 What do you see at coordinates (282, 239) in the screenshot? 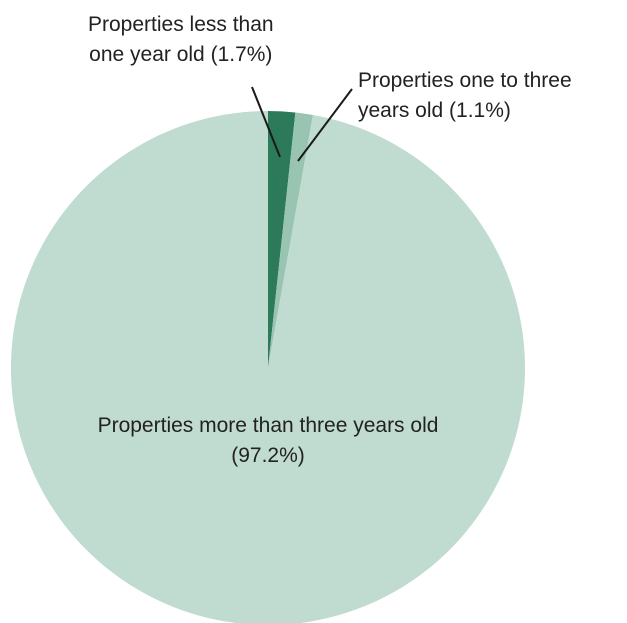
I see `pie-slice-less-than-one-year` at bounding box center [282, 239].